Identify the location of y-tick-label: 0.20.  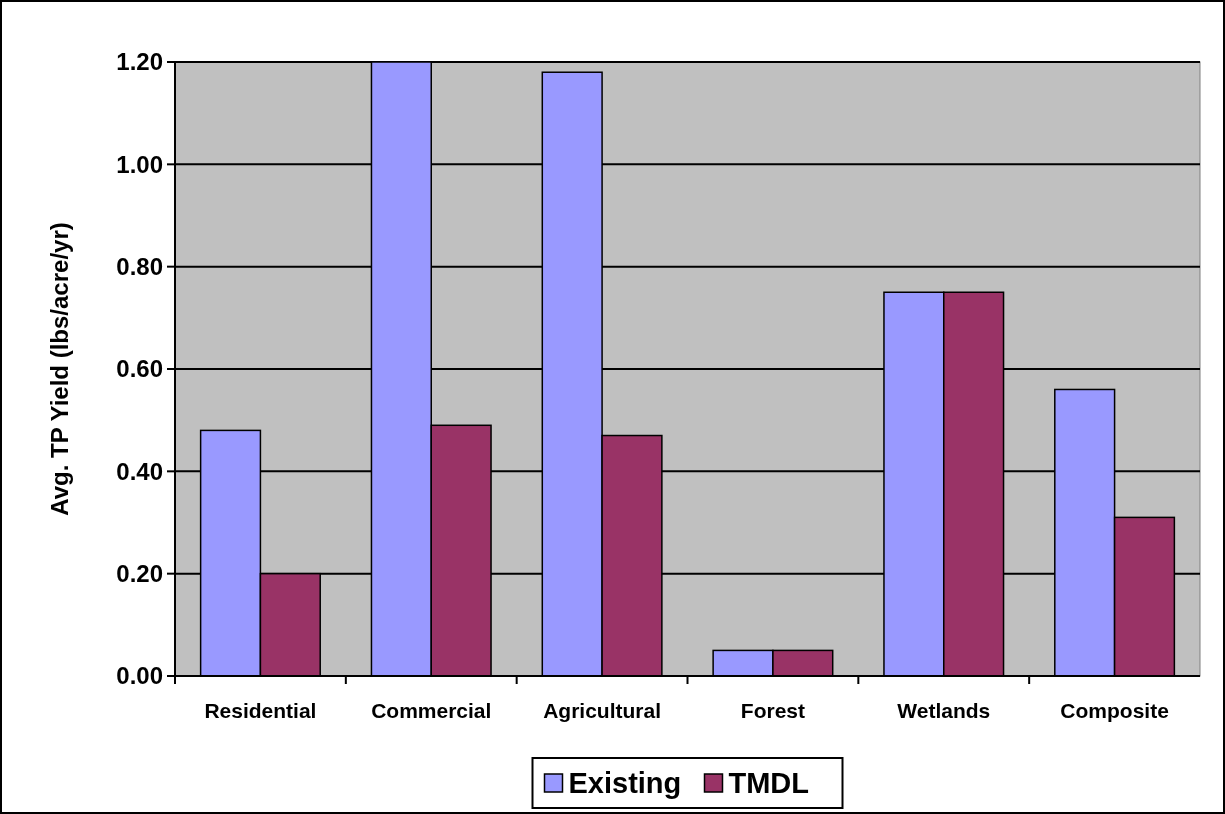
(139, 574).